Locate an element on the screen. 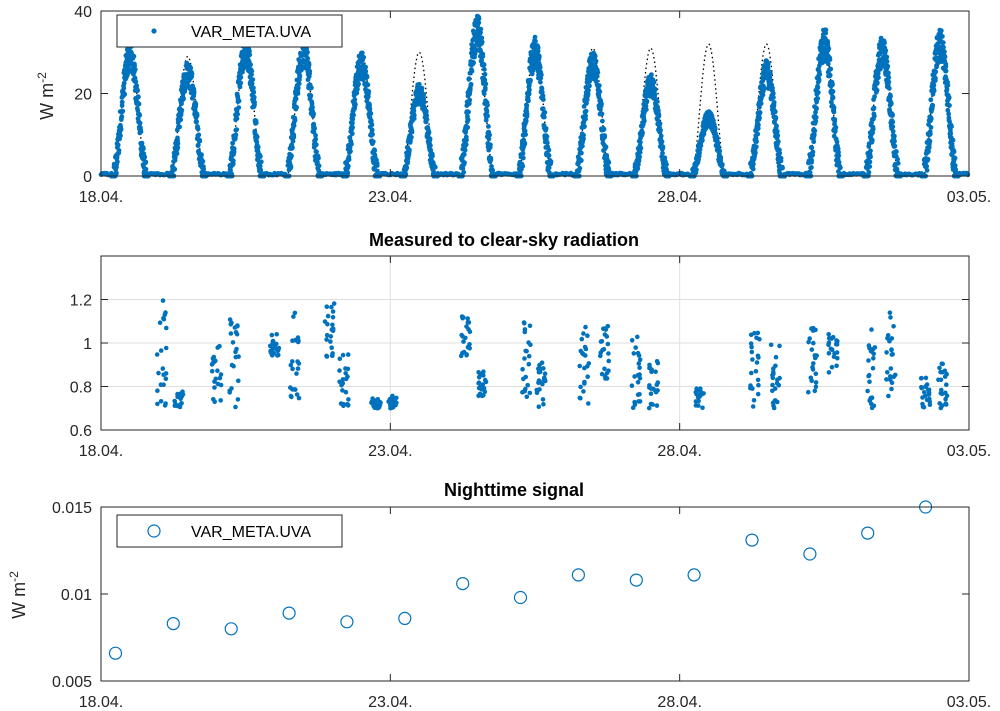  panel-1-x-tick-label: 23.04. is located at coordinates (390, 197).